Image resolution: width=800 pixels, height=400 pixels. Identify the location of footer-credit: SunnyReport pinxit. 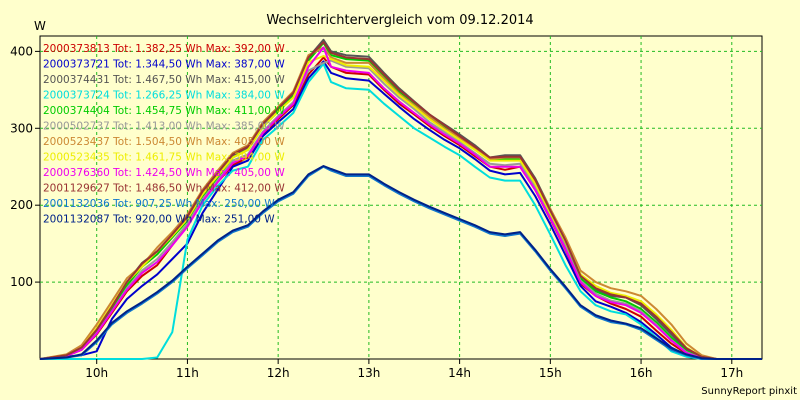
(749, 391).